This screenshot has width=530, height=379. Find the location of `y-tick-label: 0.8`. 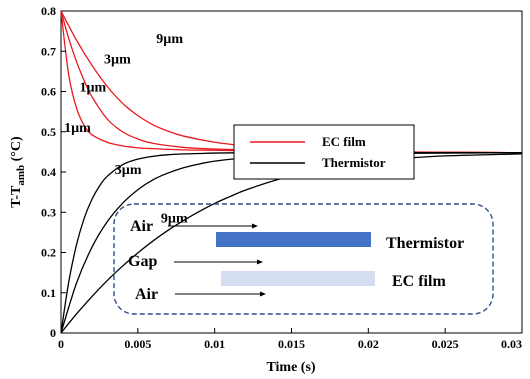

y-tick-label: 0.8 is located at coordinates (48, 11).